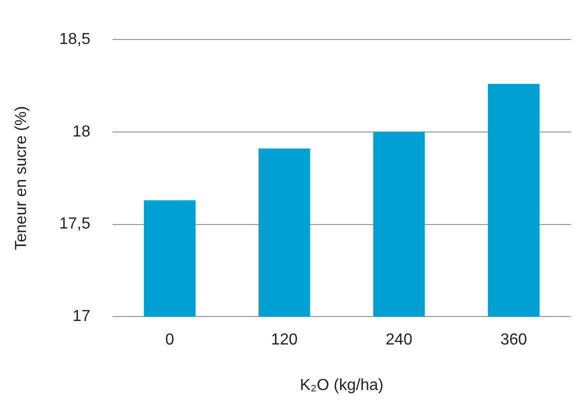 The width and height of the screenshot is (581, 407). What do you see at coordinates (169, 340) in the screenshot?
I see `x-tick-label: 0` at bounding box center [169, 340].